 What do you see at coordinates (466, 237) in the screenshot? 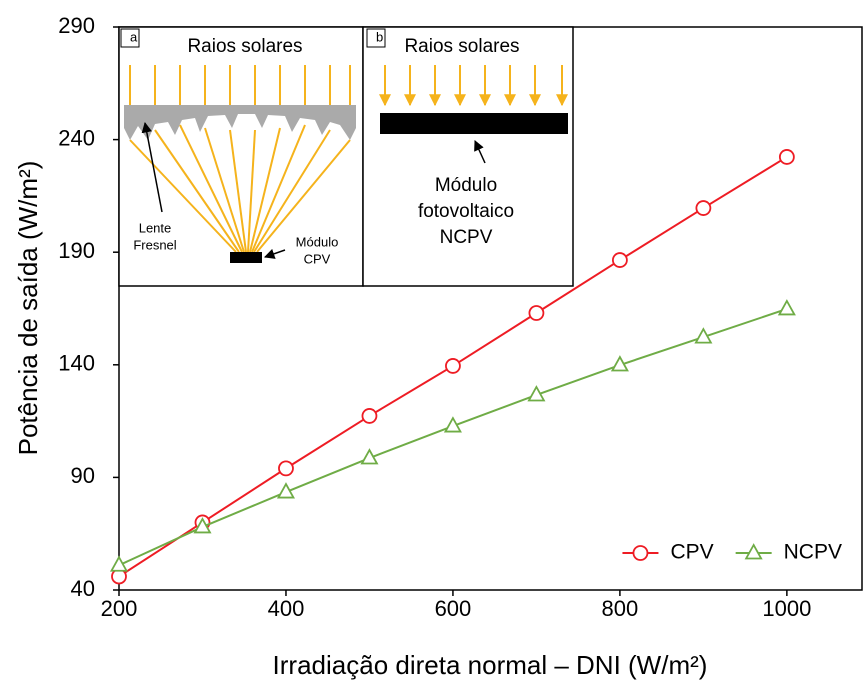
I see `inset-label: NCPV` at bounding box center [466, 237].